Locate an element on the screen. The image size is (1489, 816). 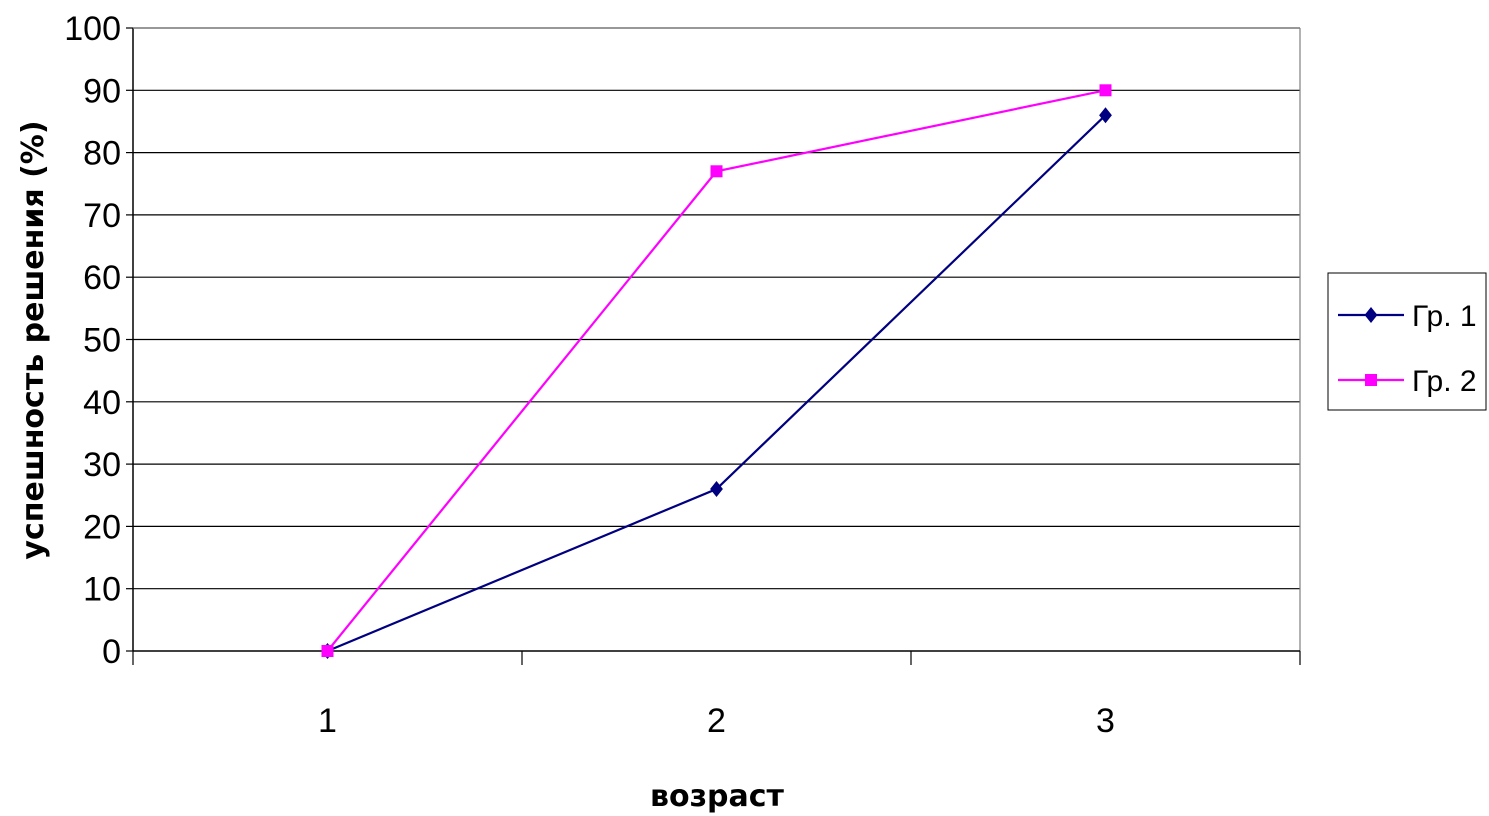
y-tick-label: 90 is located at coordinates (102, 91).